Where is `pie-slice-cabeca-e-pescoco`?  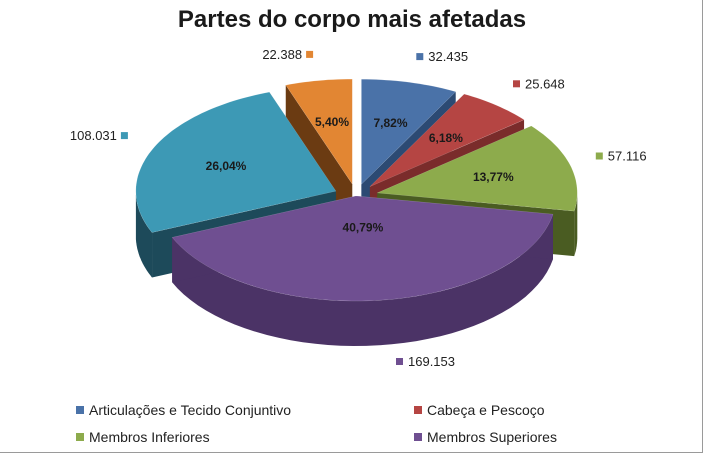 pie-slice-cabeca-e-pescoco is located at coordinates (447, 140).